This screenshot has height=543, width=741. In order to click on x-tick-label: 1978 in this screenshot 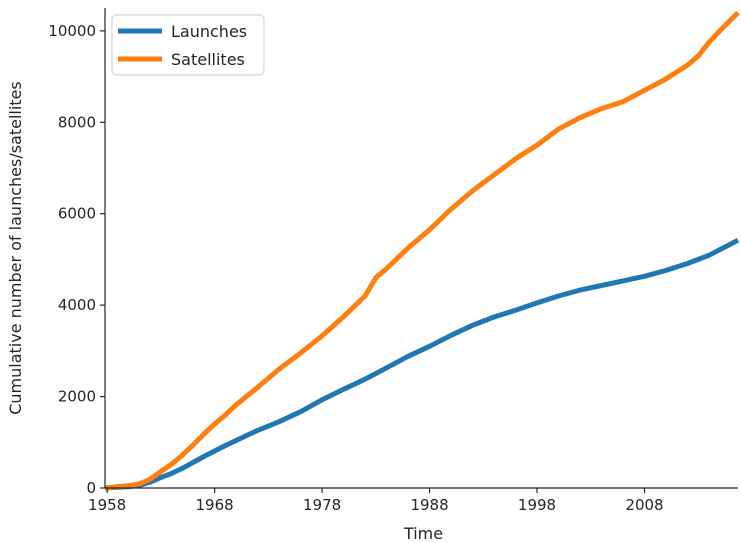, I will do `click(322, 505)`.